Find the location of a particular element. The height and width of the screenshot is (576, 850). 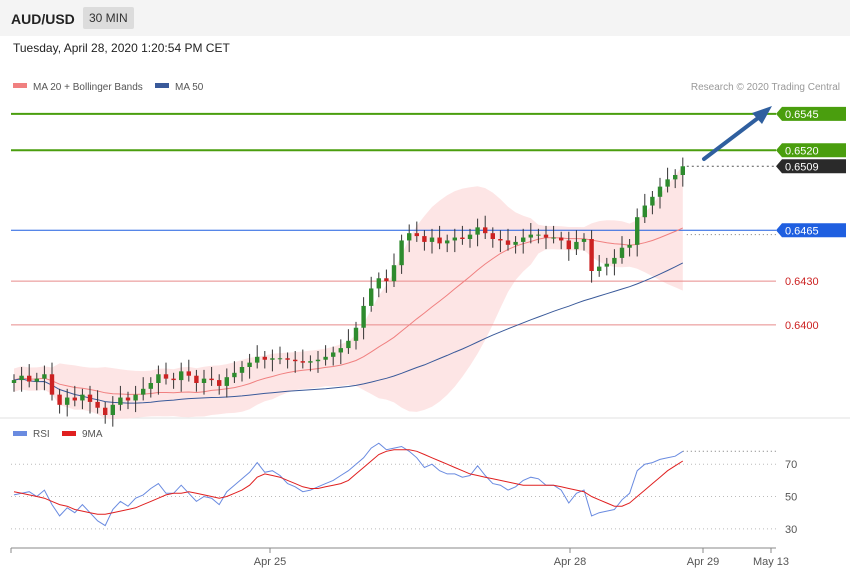

rsi-legend-swatch is located at coordinates (20, 433).